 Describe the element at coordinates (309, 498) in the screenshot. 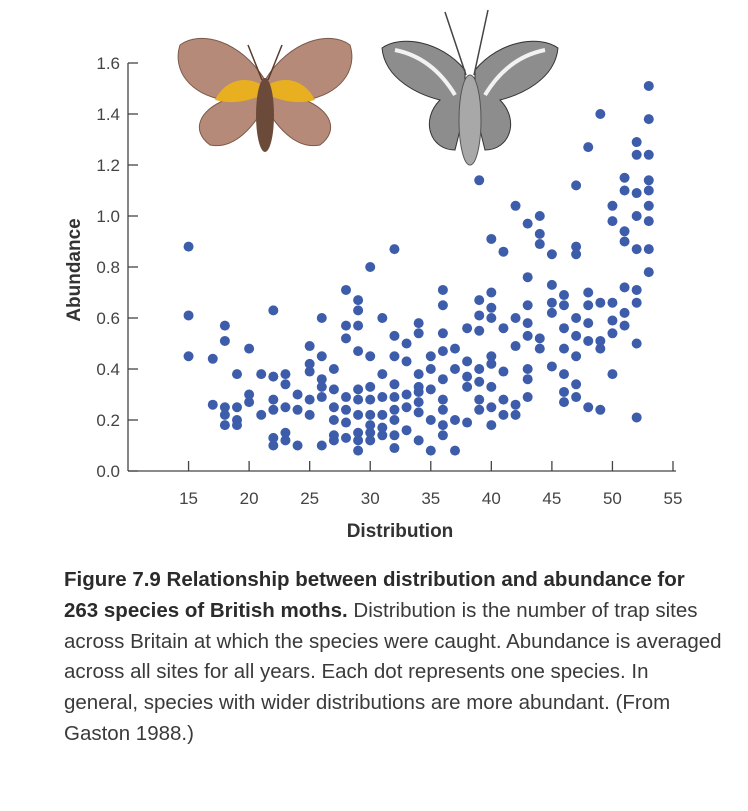

I see `x-tick-label: 25` at that location.